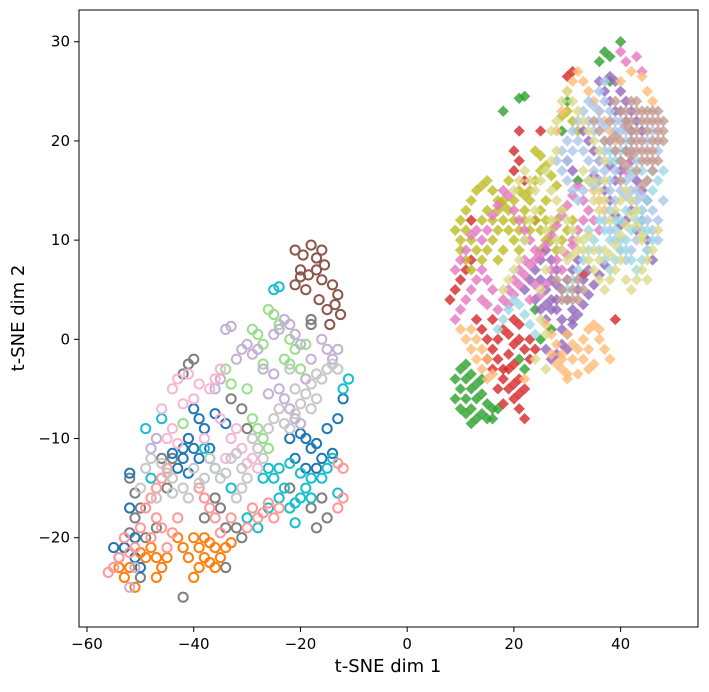 The width and height of the screenshot is (709, 692). What do you see at coordinates (583, 339) in the screenshot?
I see `scatter-point-s15-p17` at bounding box center [583, 339].